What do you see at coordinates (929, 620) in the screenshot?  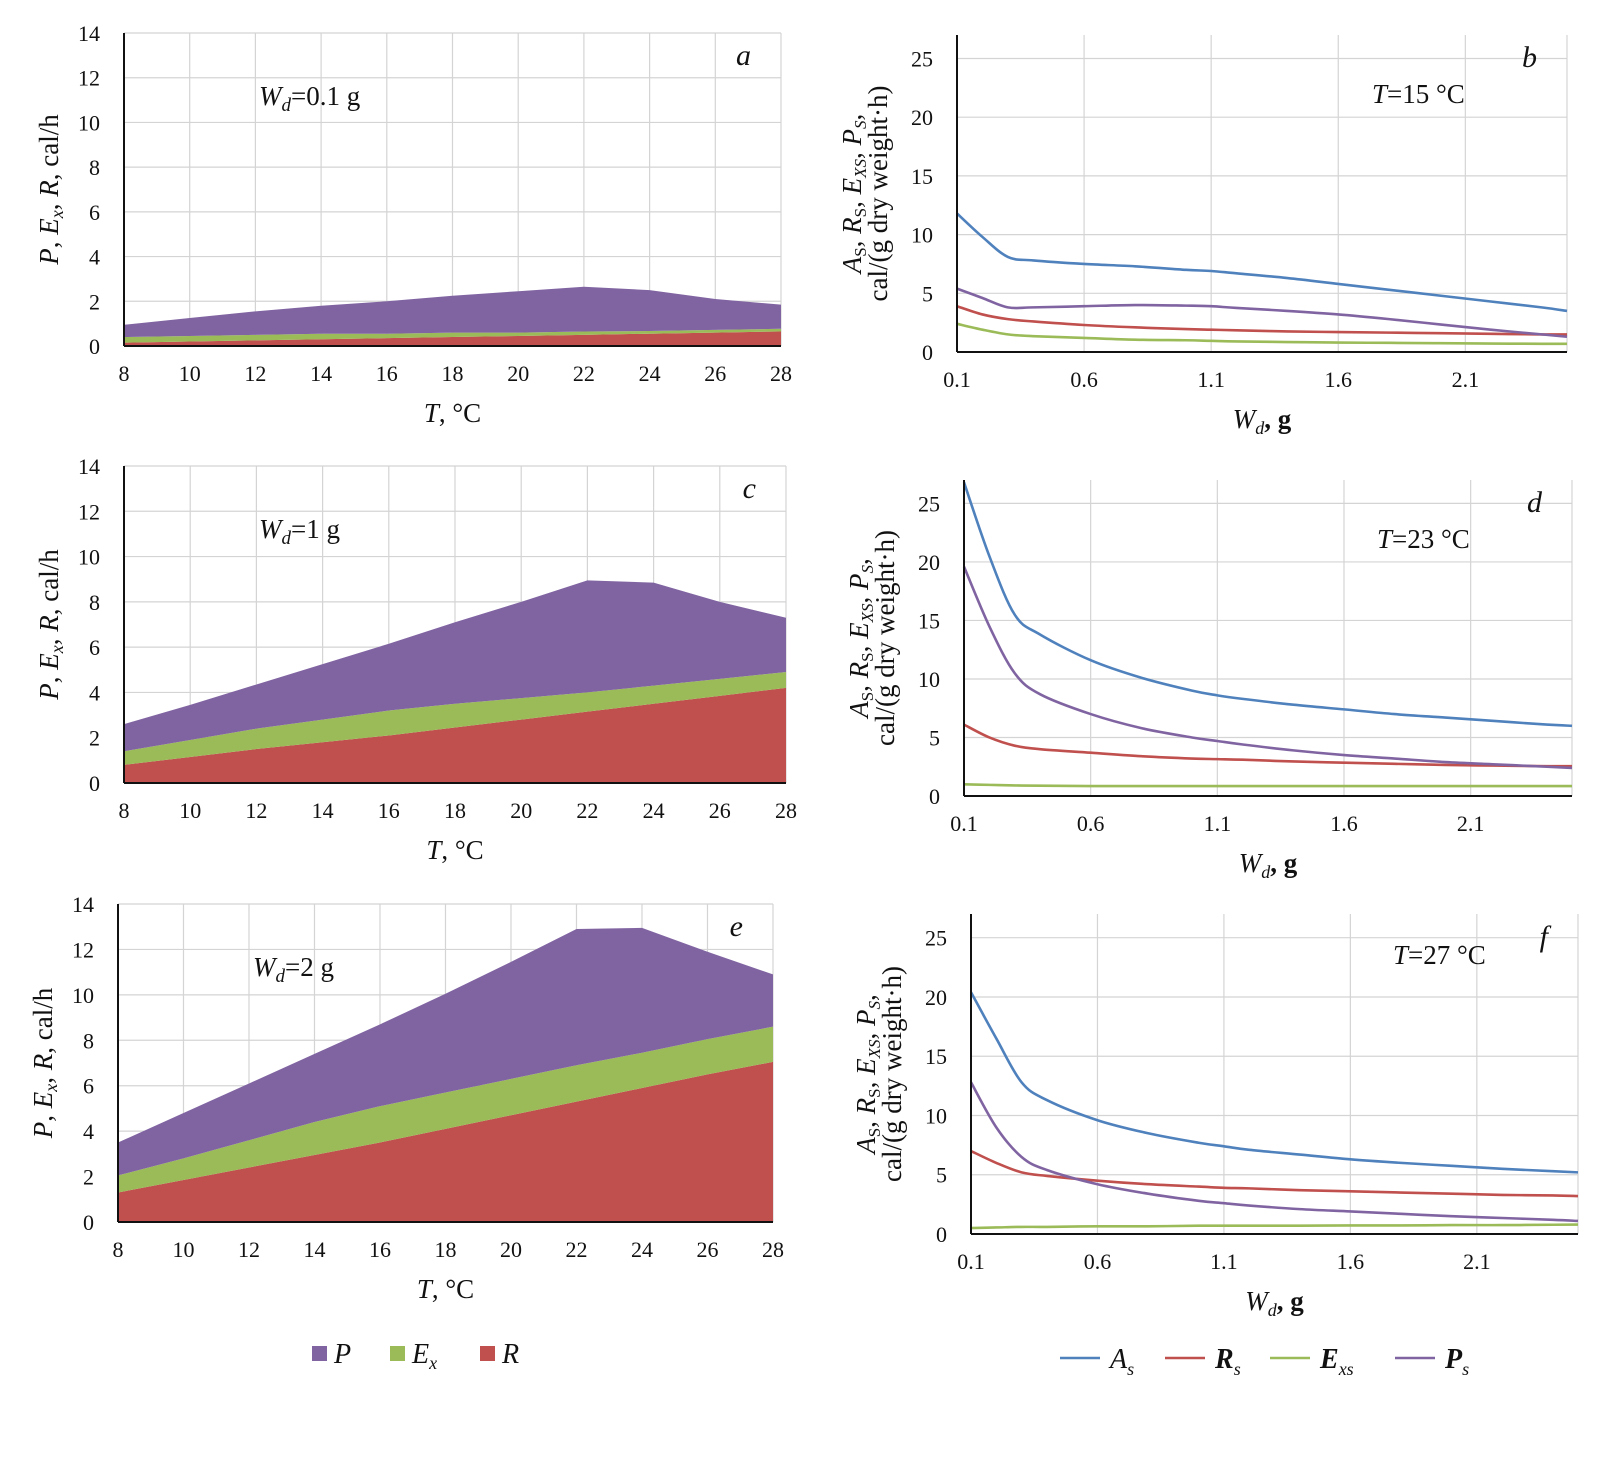 I see `y-tick-label: 15` at bounding box center [929, 620].